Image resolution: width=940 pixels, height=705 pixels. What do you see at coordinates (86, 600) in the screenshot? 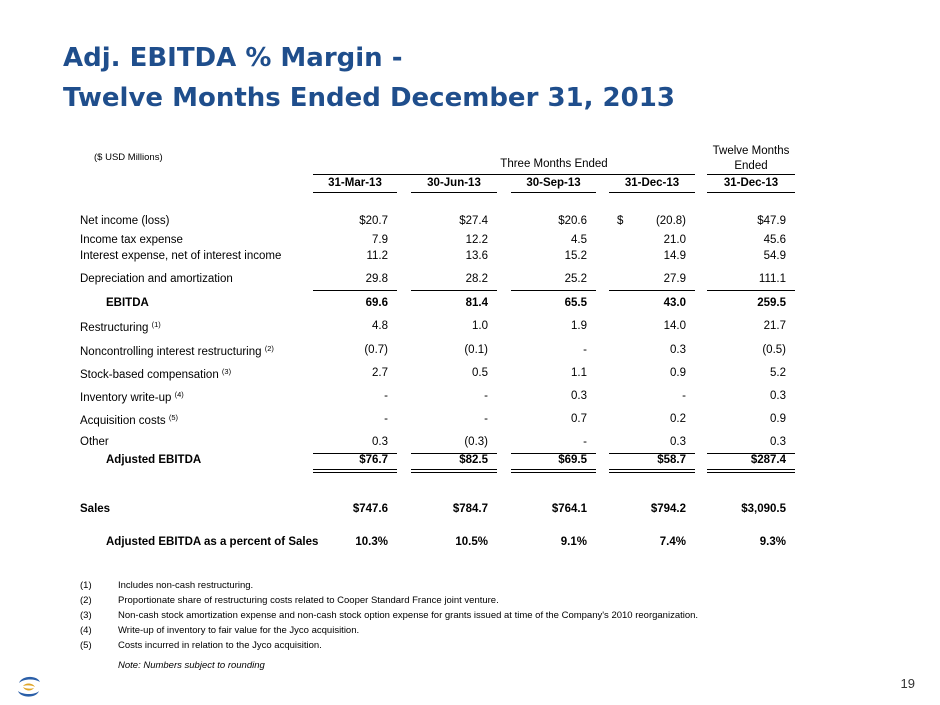
I see `footnote-number: (2)` at bounding box center [86, 600].